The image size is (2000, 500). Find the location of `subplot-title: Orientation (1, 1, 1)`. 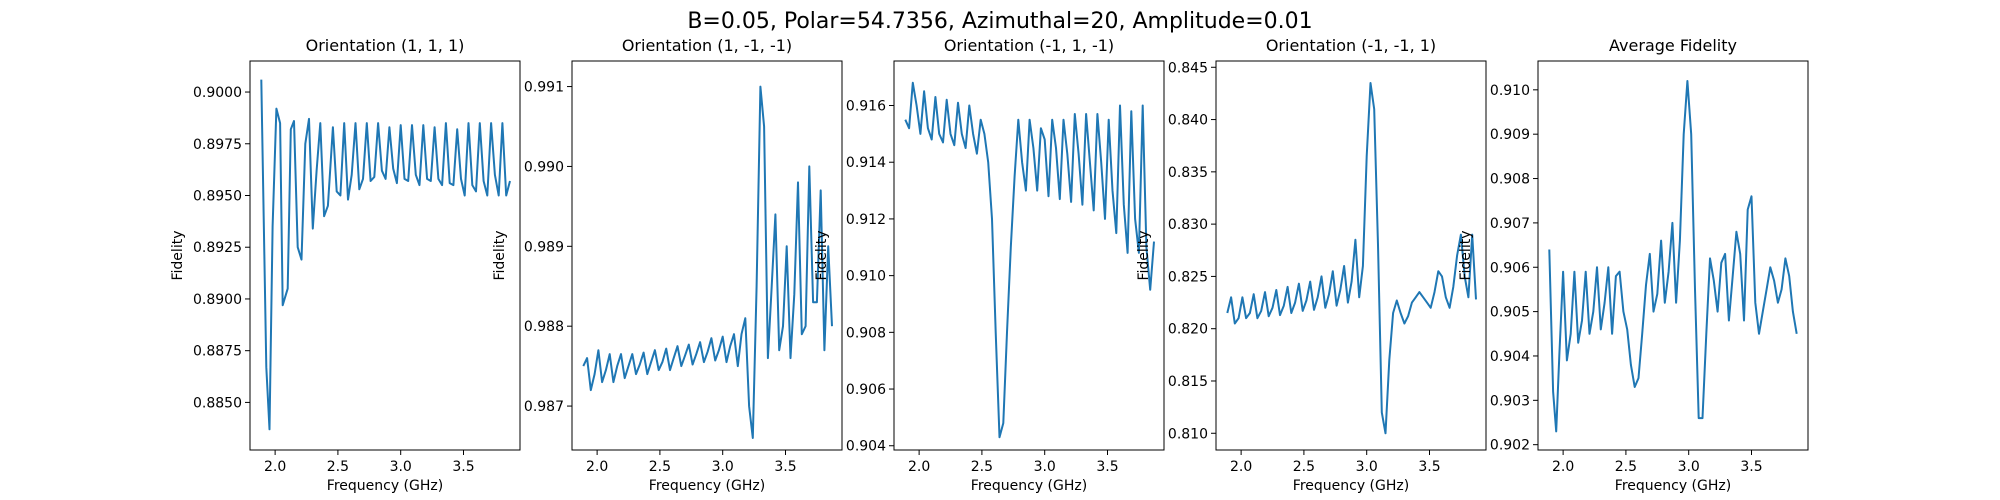

subplot-title: Orientation (1, 1, 1) is located at coordinates (385, 45).